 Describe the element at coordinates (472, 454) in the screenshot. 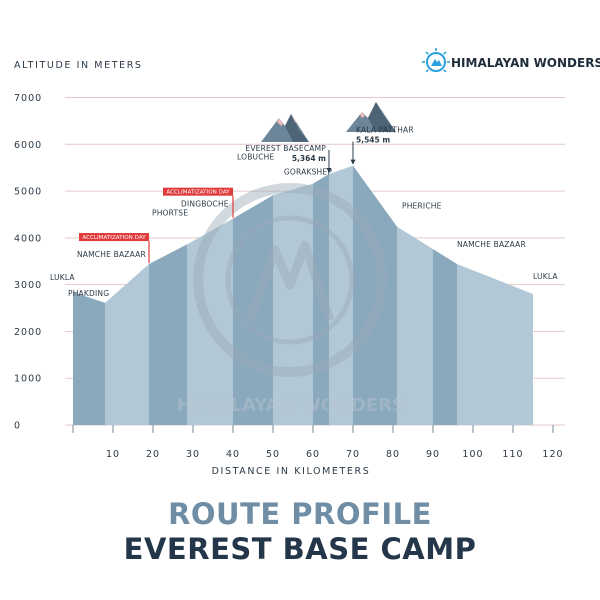

I see `x-tick-label: 100` at that location.